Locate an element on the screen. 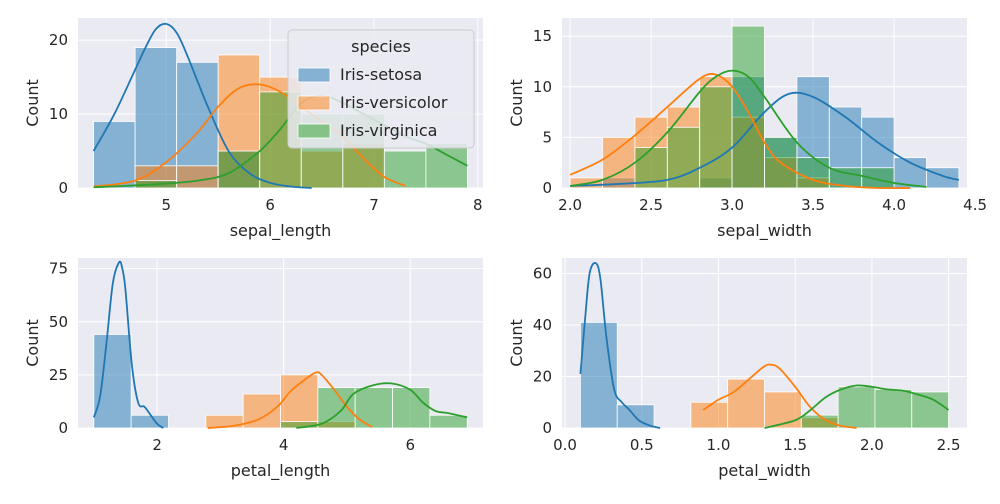 The width and height of the screenshot is (1000, 504). y-tick-label: 25 is located at coordinates (58, 375).